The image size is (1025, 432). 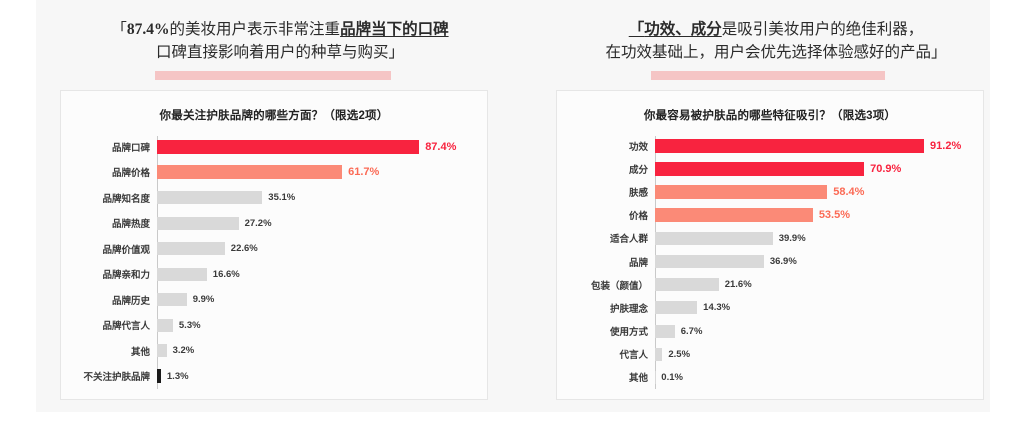 I want to click on value-label: 14.3%, so click(x=717, y=308).